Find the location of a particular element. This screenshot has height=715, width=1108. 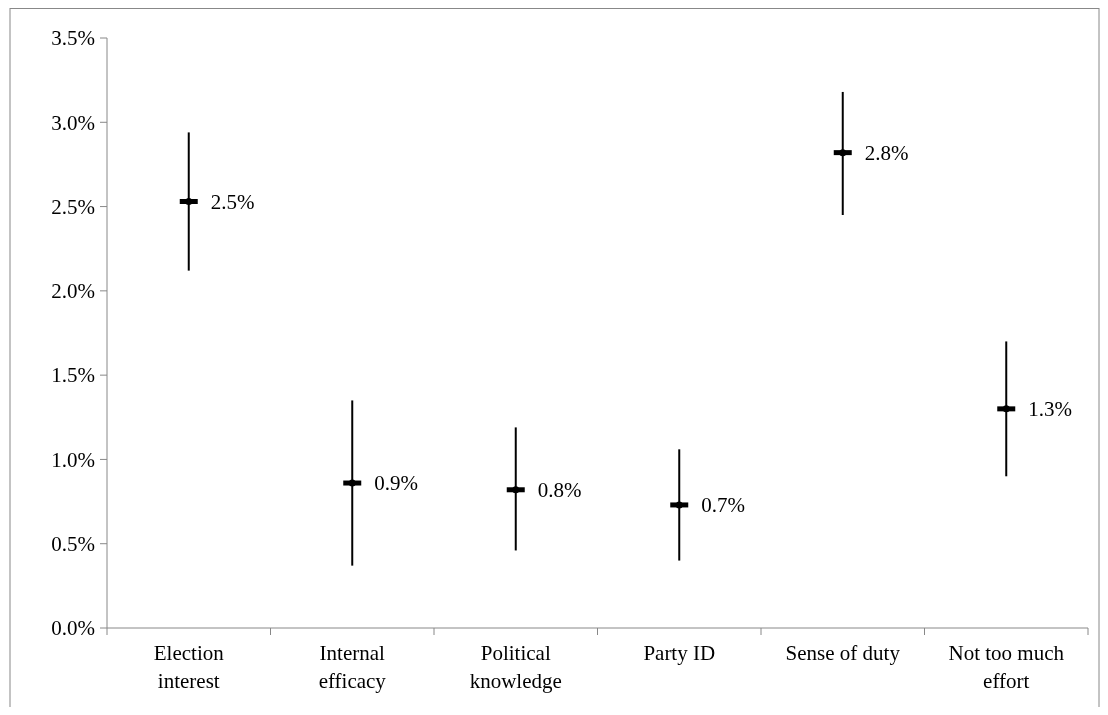

data-label: 2.8% is located at coordinates (886, 152).